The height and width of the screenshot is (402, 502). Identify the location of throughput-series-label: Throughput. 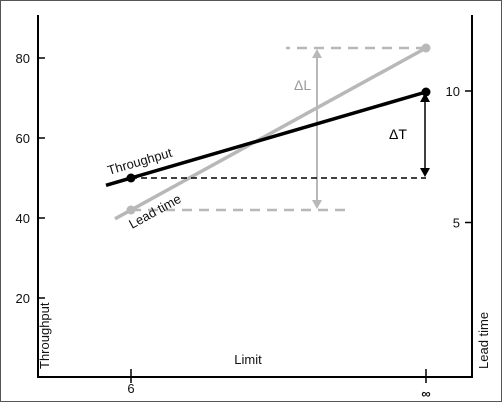
(140, 161).